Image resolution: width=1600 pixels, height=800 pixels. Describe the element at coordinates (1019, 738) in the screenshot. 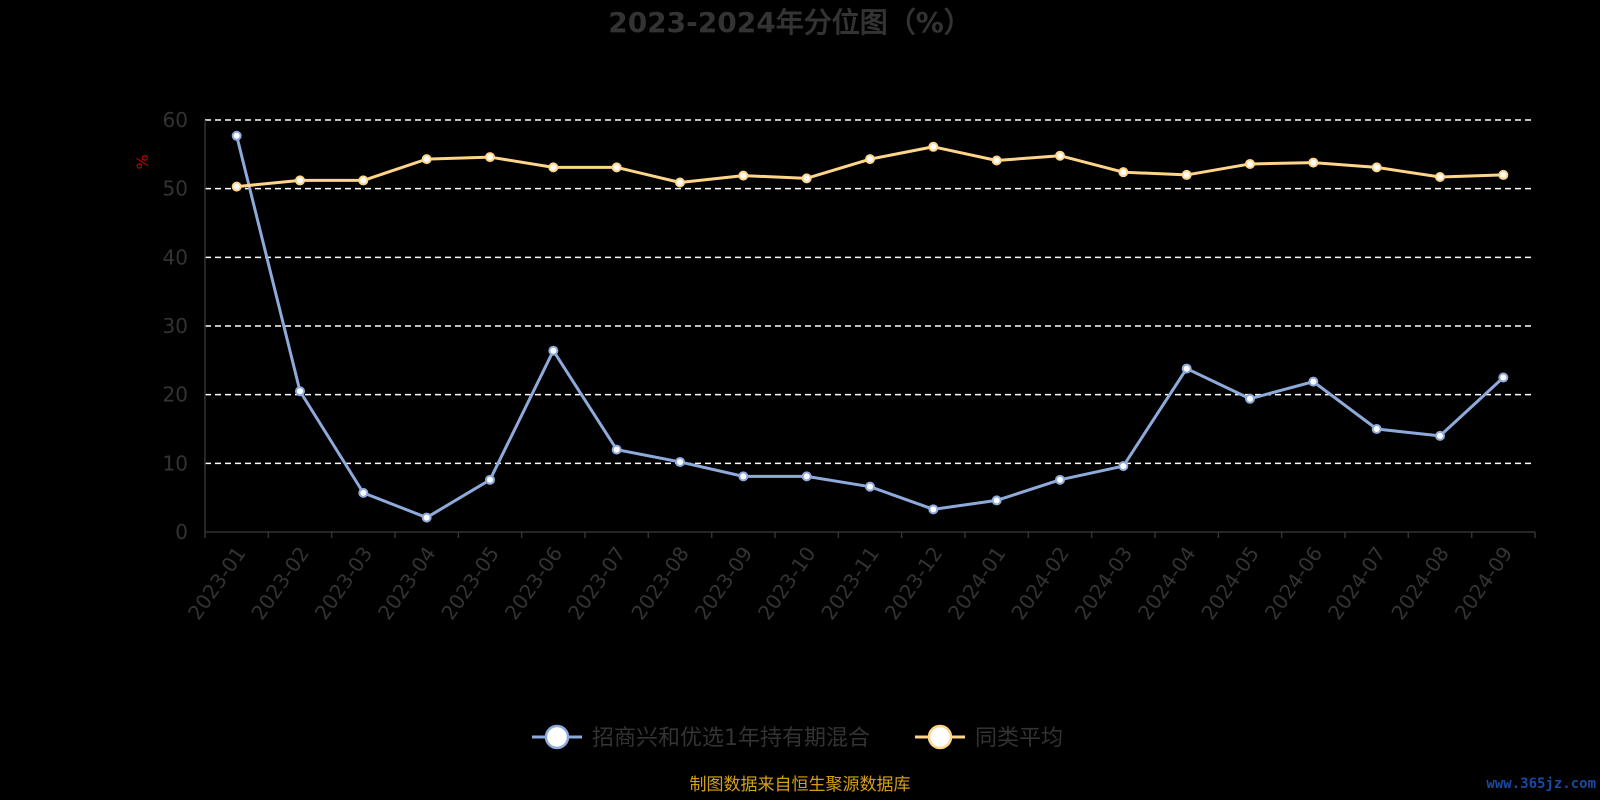

I see `legend-label: 同类平均` at that location.